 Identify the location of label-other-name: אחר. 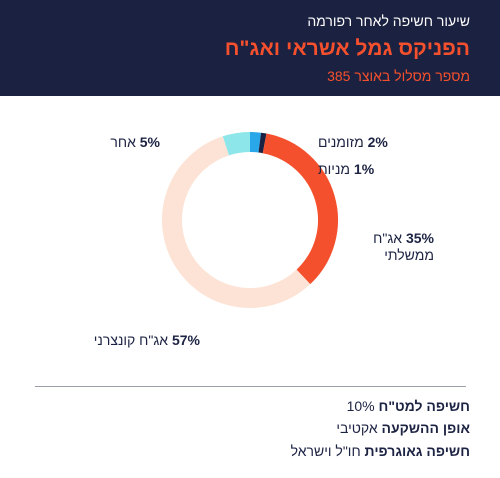
(123, 142).